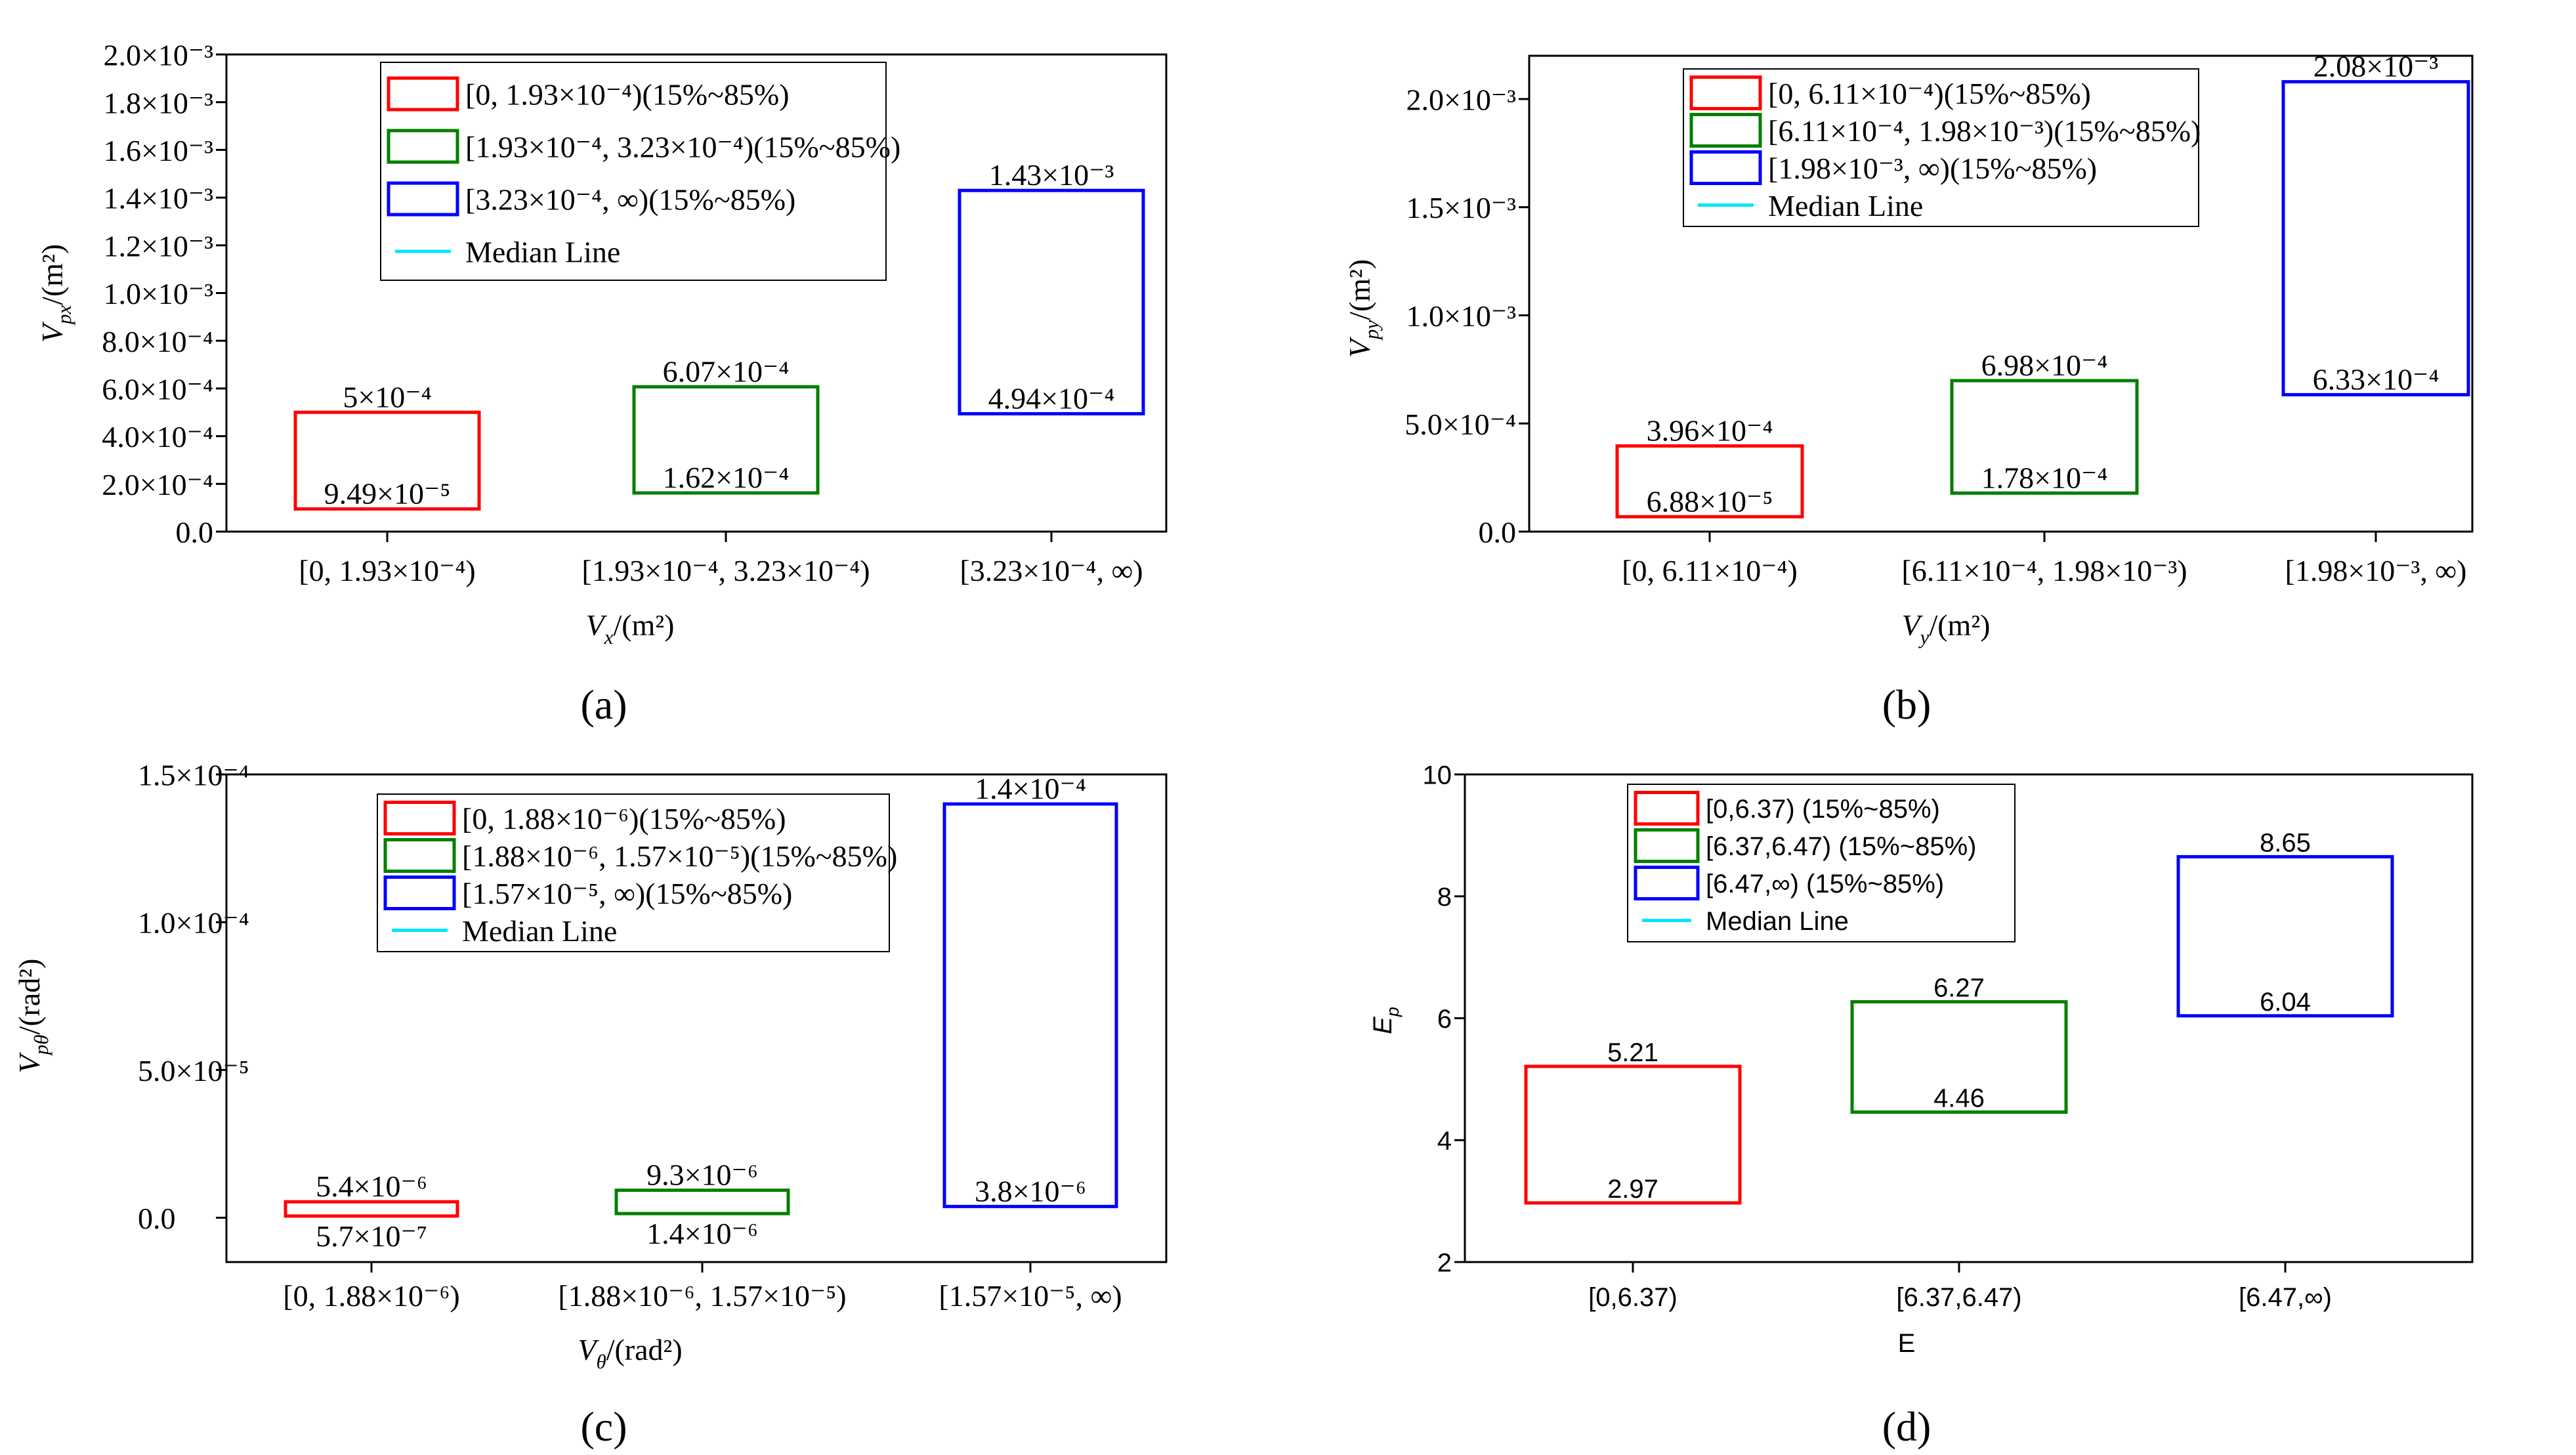 The image size is (2576, 1455). Describe the element at coordinates (158, 103) in the screenshot. I see `y-tick-label: 1.8×10⁻³` at that location.